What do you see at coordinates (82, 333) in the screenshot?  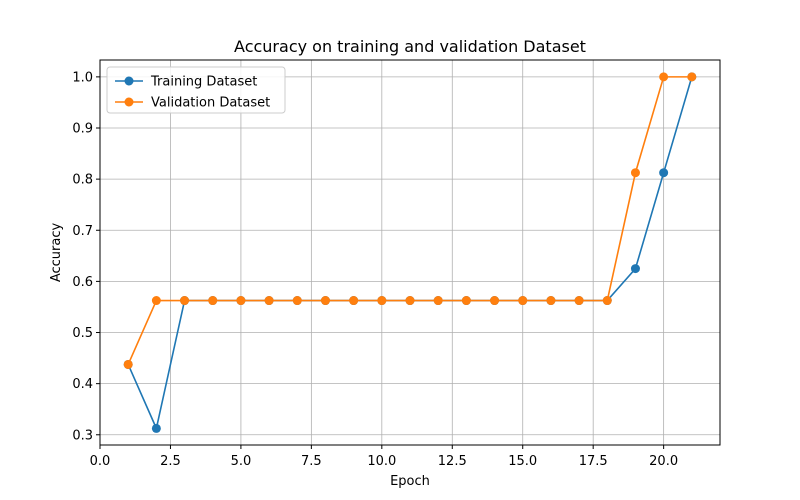 I see `y-tick-label: 0.5` at bounding box center [82, 333].